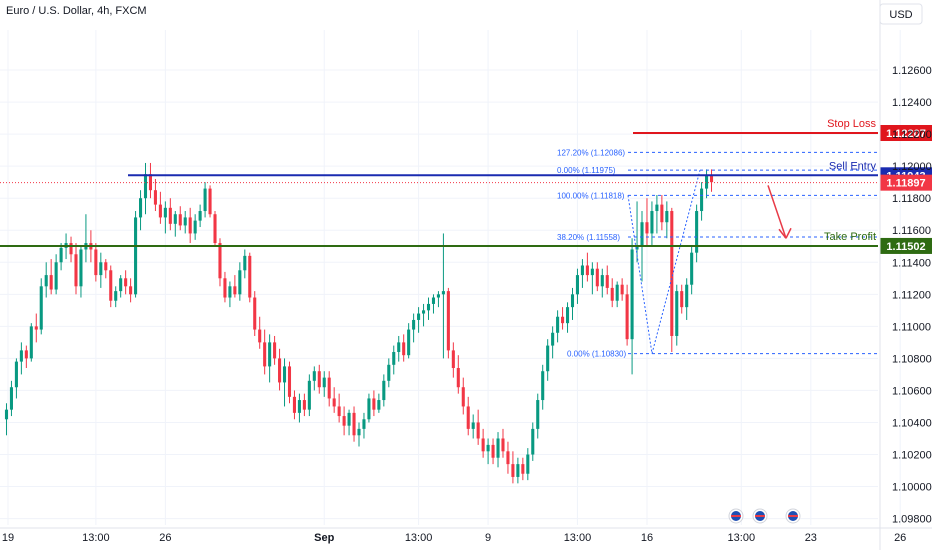 Image resolution: width=932 pixels, height=555 pixels. Describe the element at coordinates (596, 354) in the screenshot. I see `fib-label: 0.00% (1.10830)` at that location.